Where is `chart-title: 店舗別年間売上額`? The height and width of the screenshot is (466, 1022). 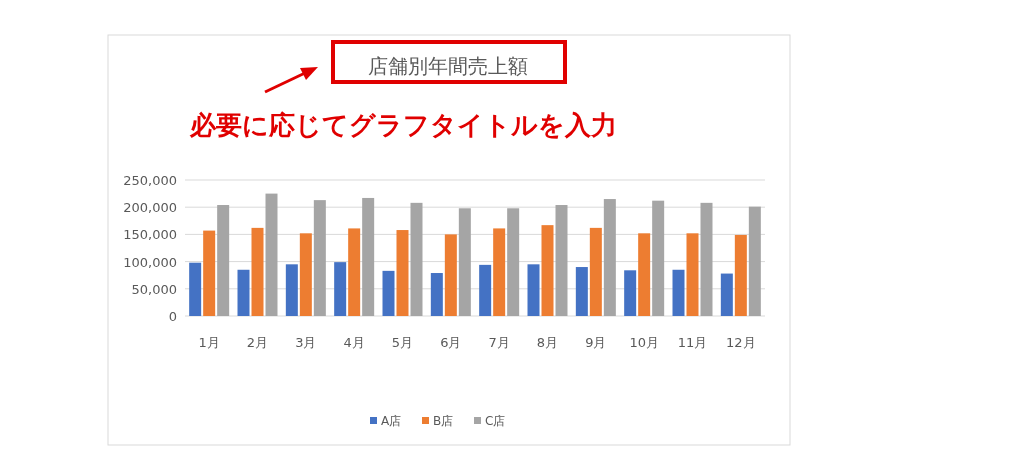 chart-title: 店舗別年間売上額 is located at coordinates (448, 66).